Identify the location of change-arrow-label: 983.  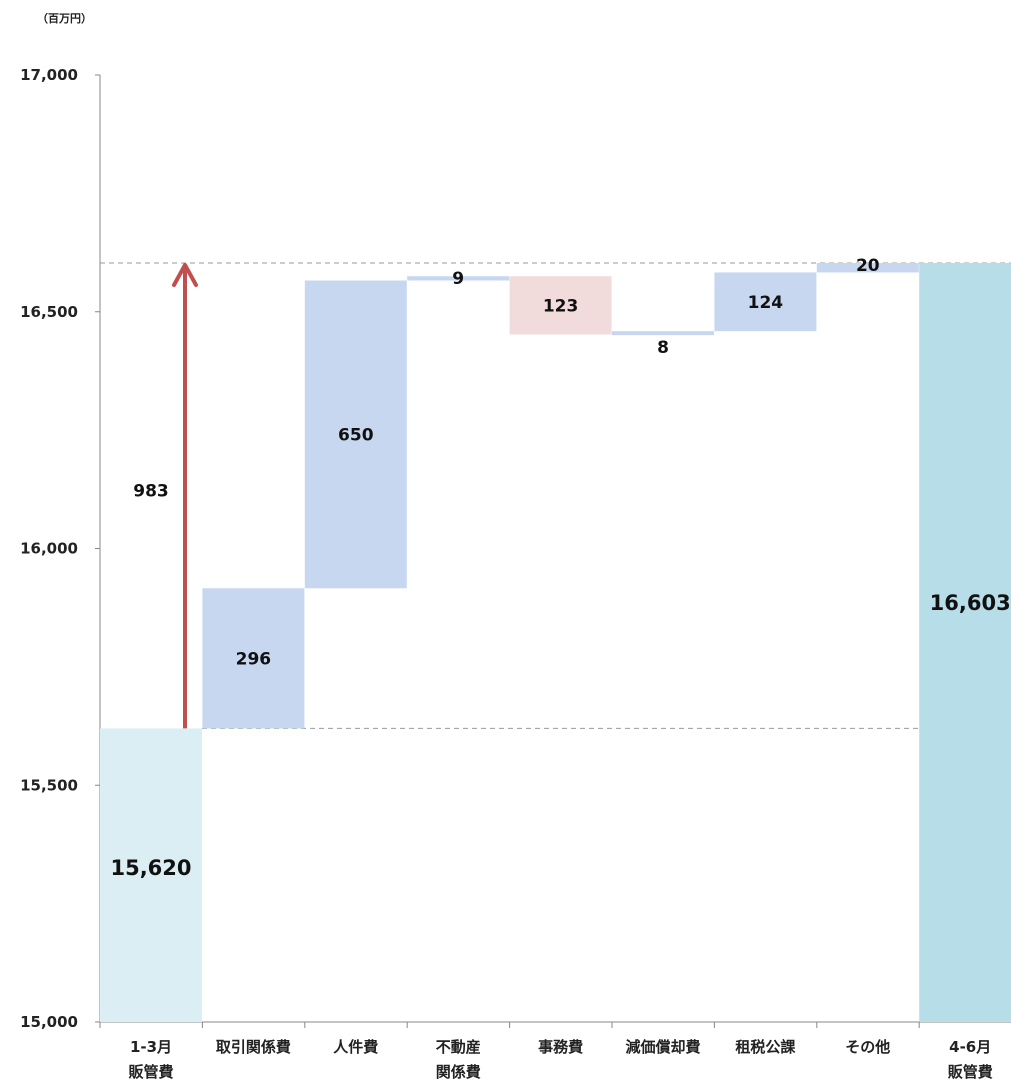
(151, 491).